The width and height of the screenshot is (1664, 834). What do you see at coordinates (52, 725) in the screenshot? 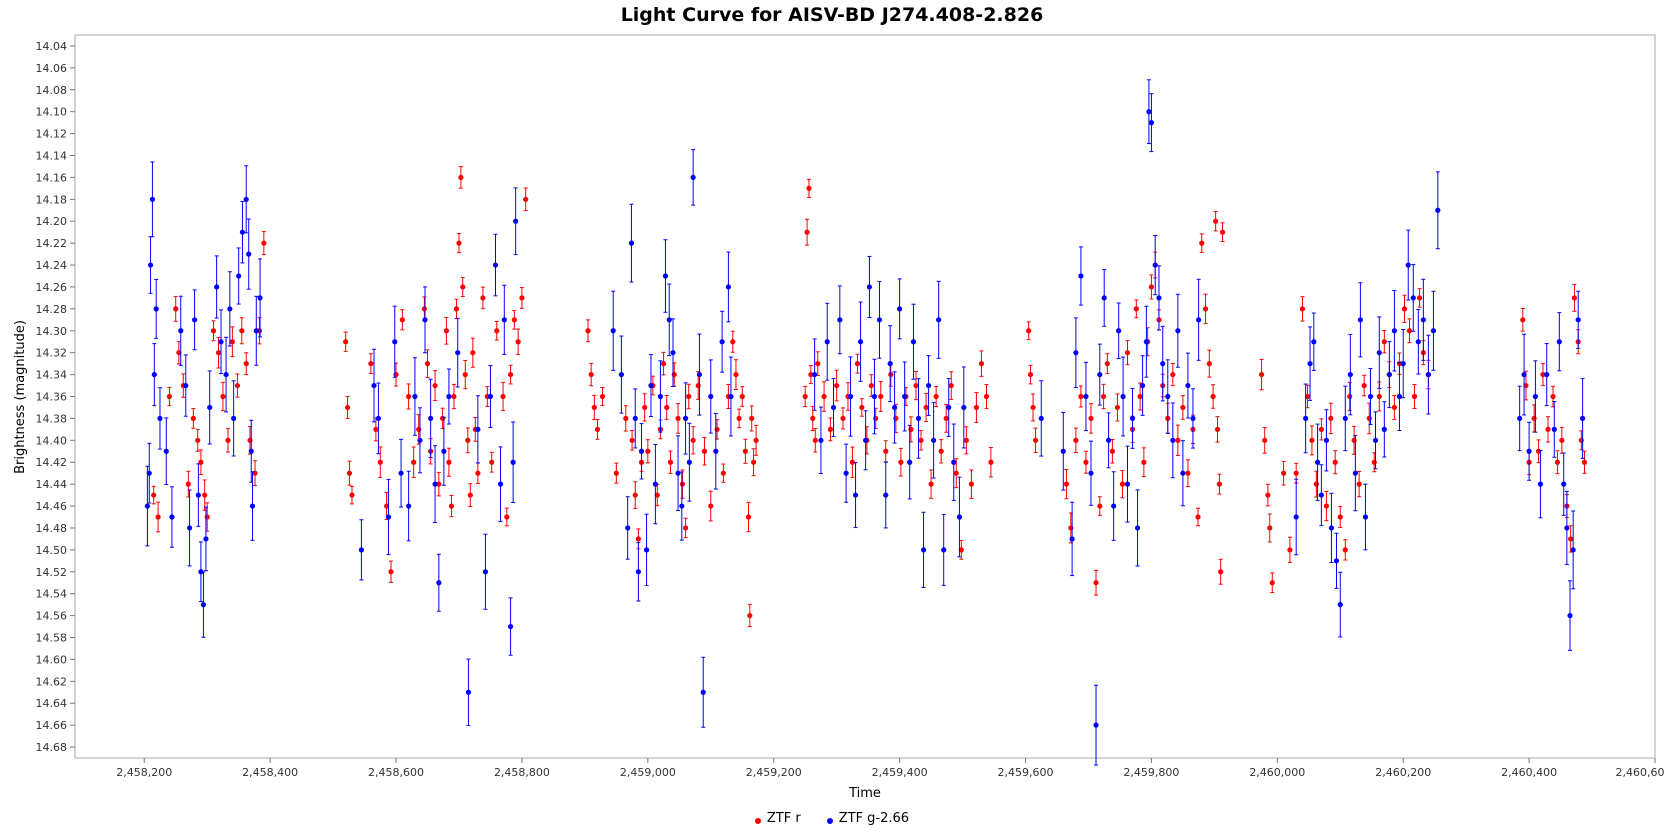
I see `y-tick-label: 14.66` at bounding box center [52, 725].